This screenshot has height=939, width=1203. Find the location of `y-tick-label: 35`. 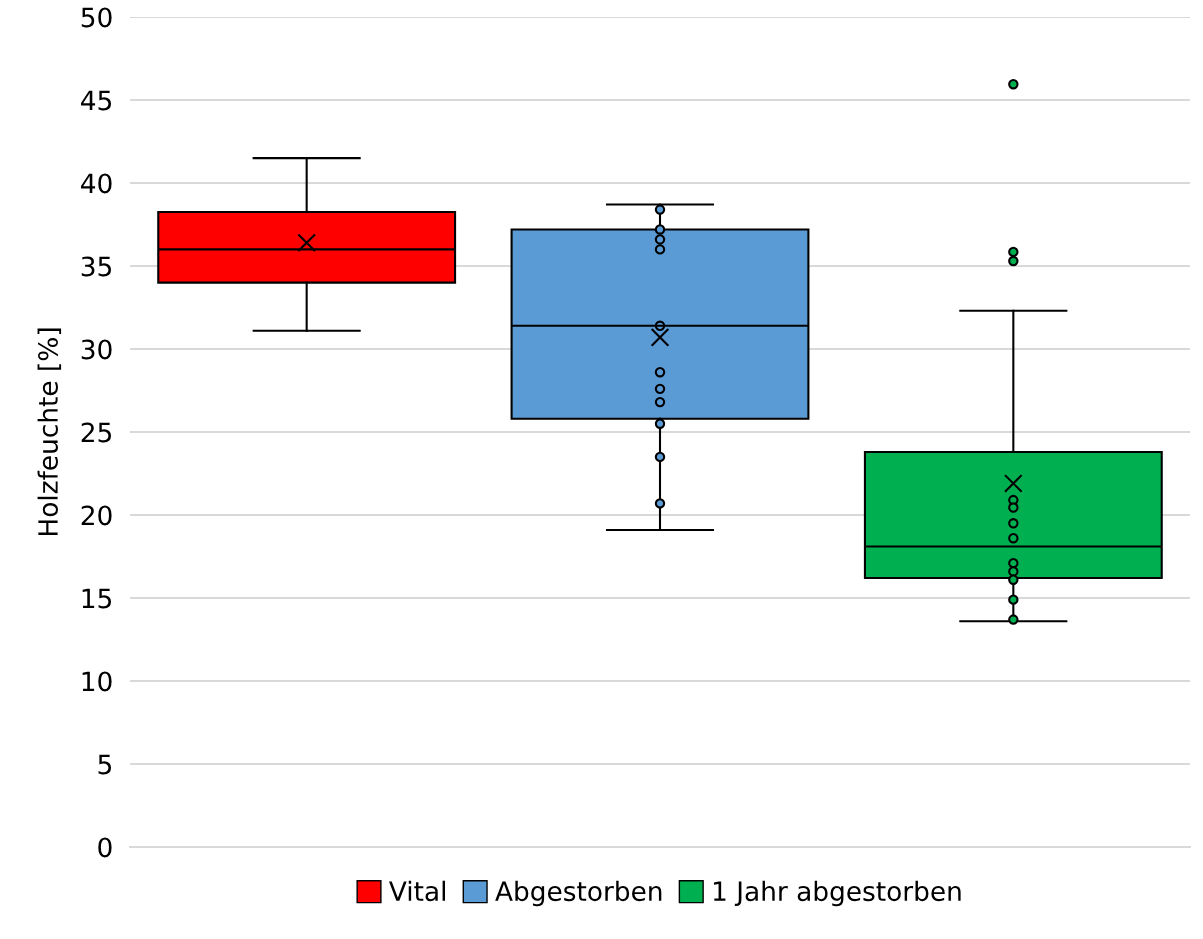

y-tick-label: 35 is located at coordinates (96, 266).